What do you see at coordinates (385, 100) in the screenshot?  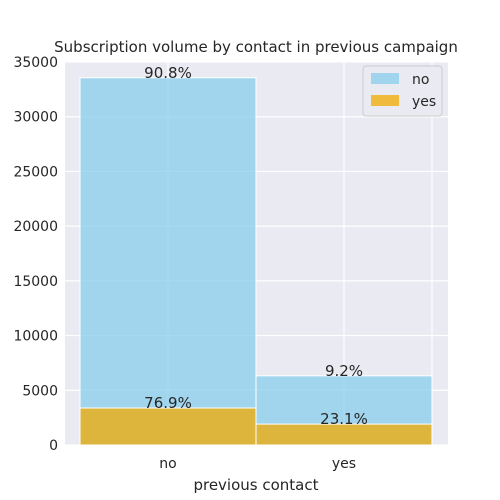 I see `legend-swatch-yes` at bounding box center [385, 100].